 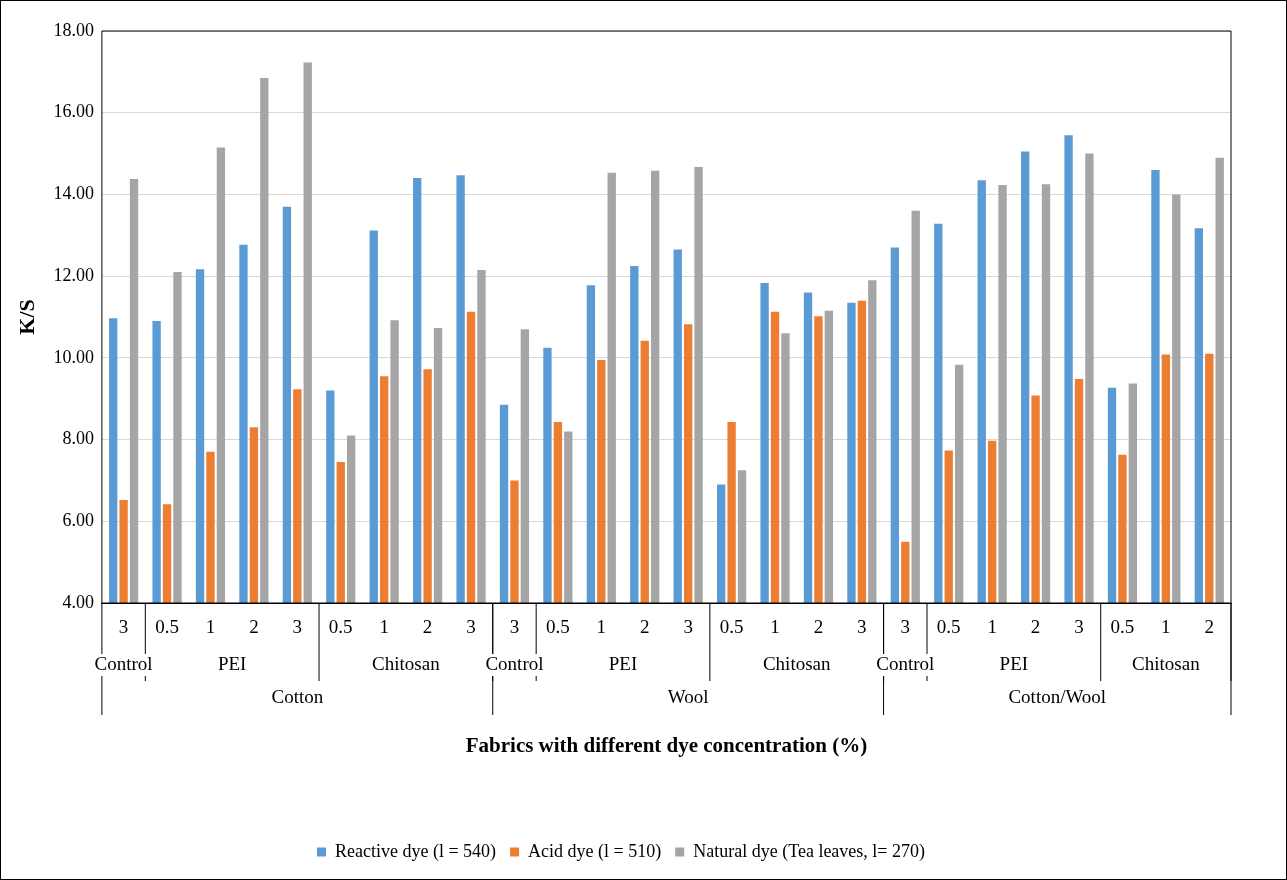 What do you see at coordinates (73, 356) in the screenshot?
I see `y-tick-label: 10.00` at bounding box center [73, 356].